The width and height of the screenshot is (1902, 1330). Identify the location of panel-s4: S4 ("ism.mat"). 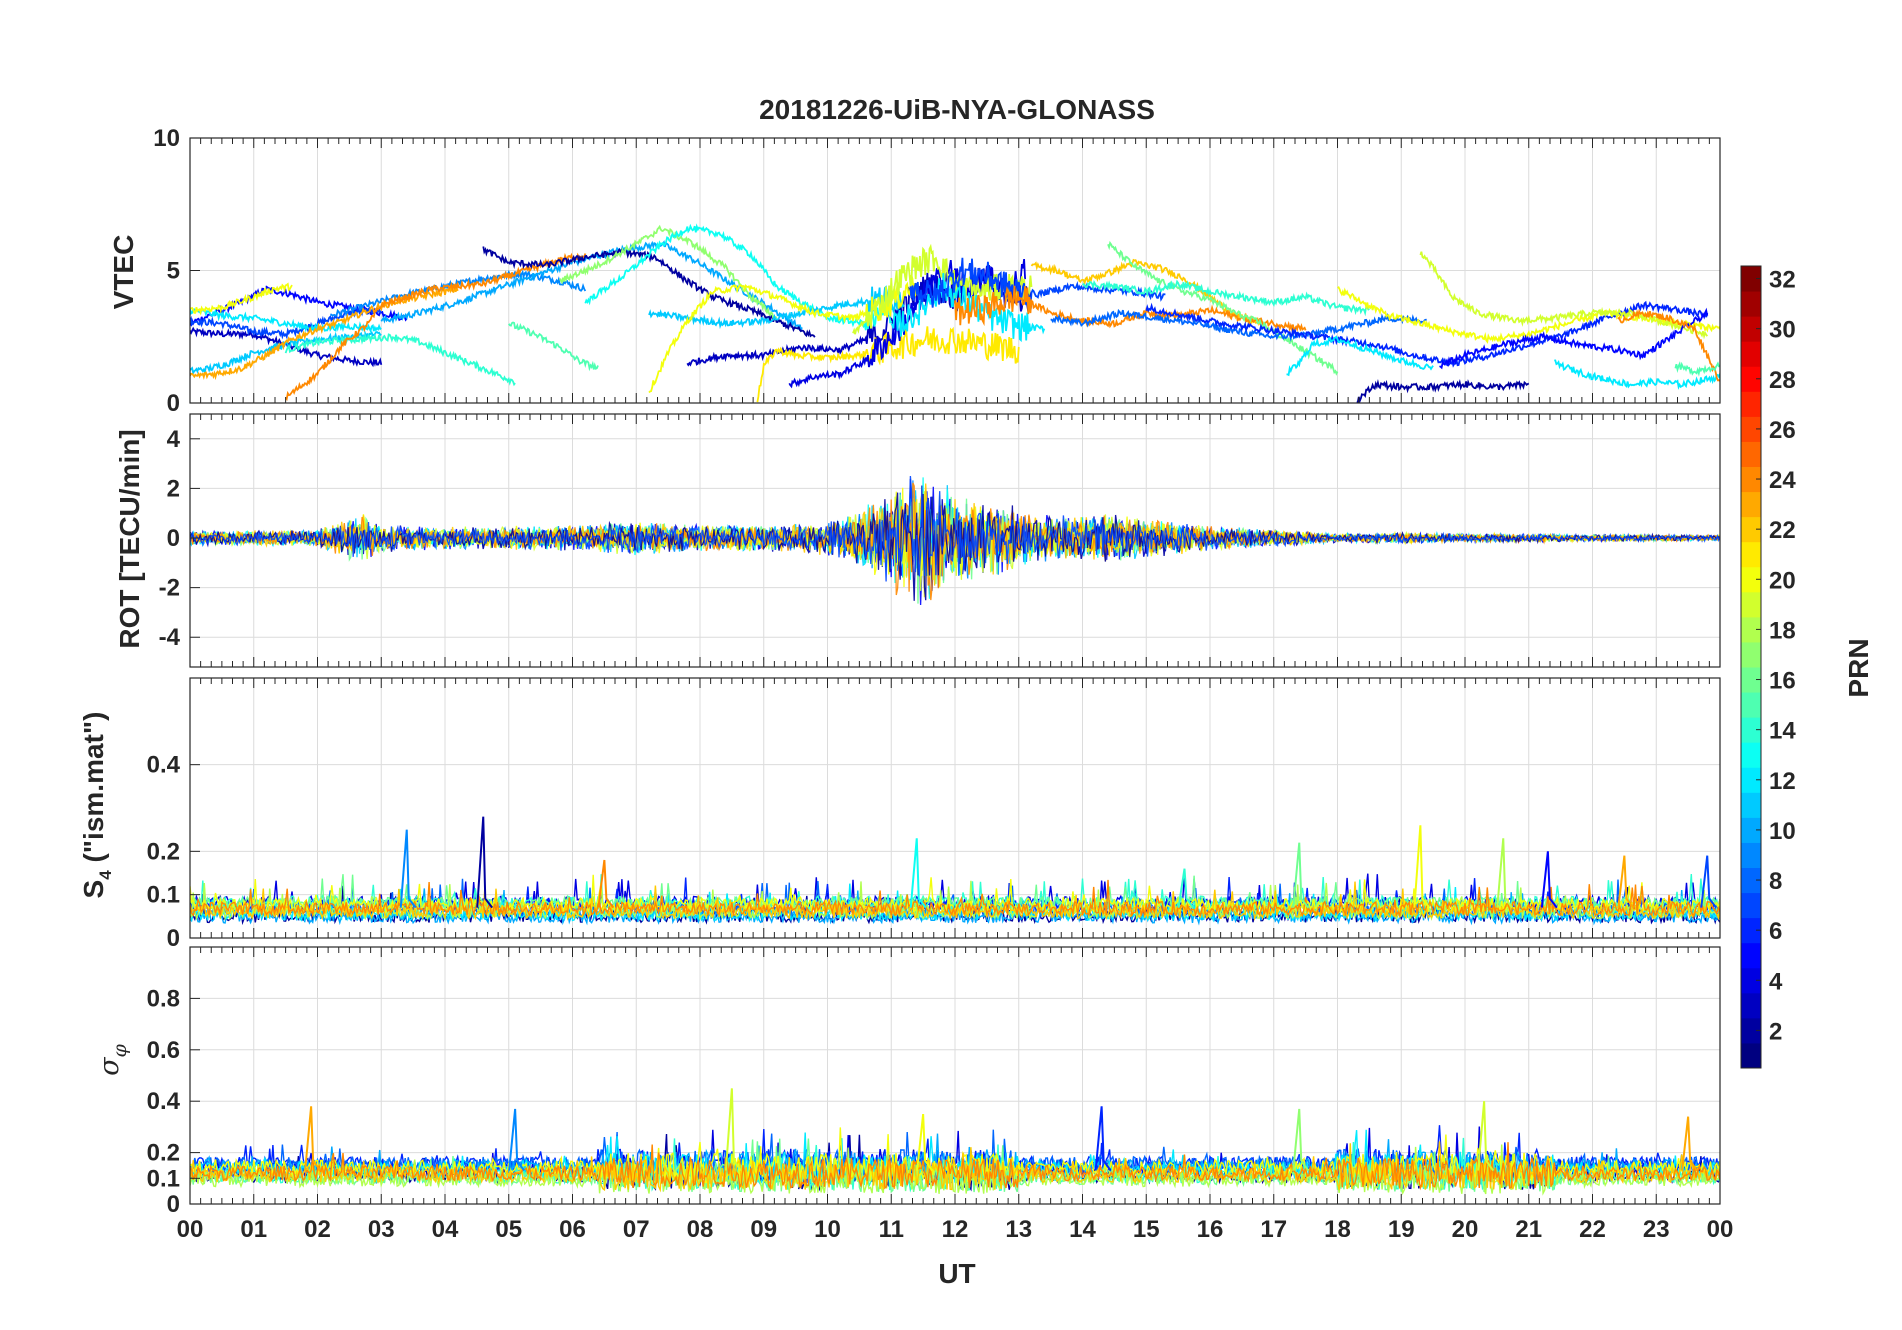
(96, 805).